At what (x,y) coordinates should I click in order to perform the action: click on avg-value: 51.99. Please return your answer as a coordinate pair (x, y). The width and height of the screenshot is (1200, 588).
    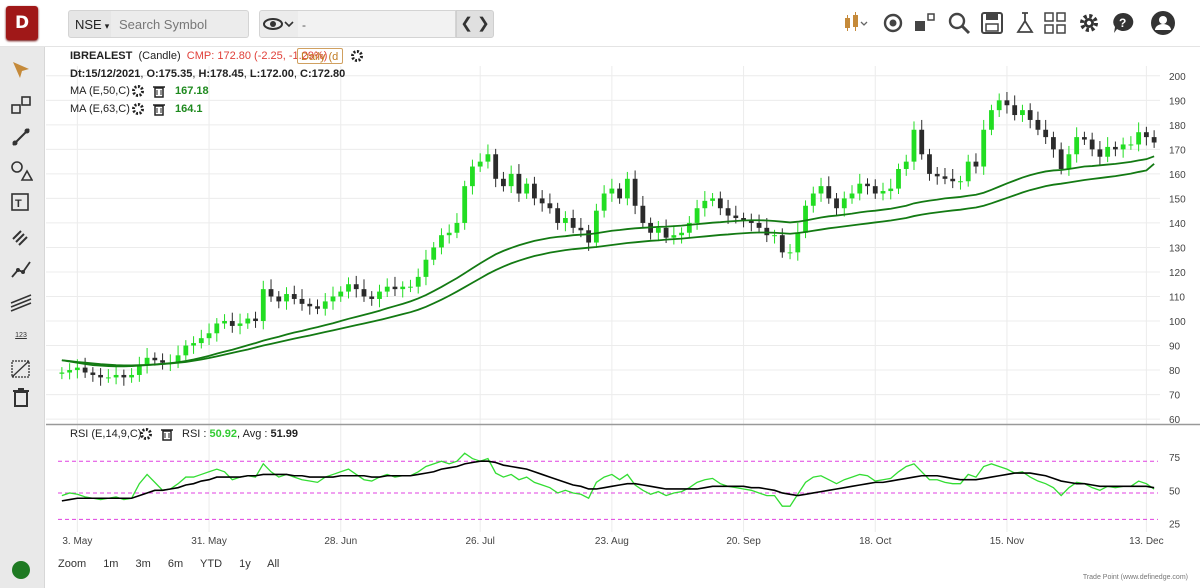
    Looking at the image, I should click on (284, 434).